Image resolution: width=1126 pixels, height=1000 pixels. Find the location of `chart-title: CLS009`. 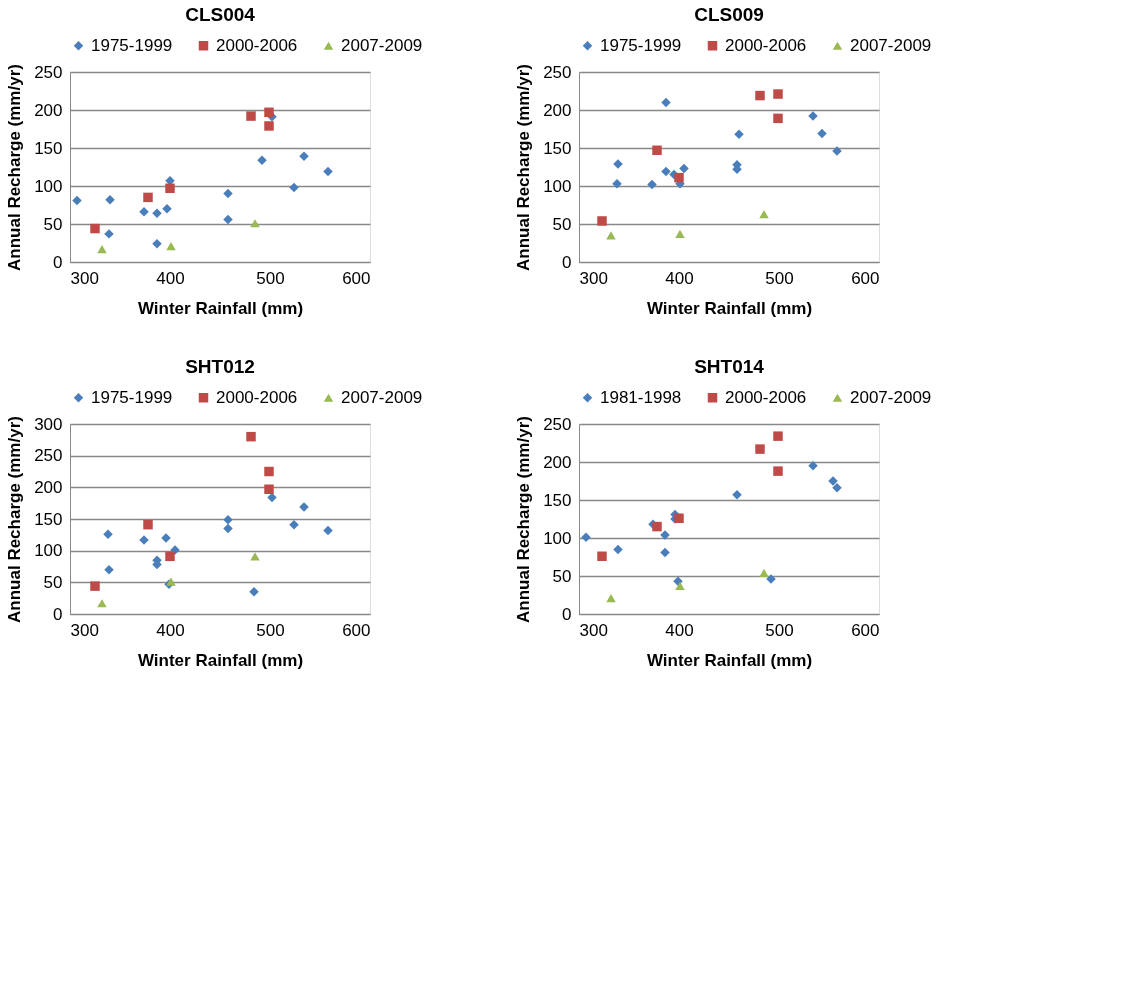

chart-title: CLS009 is located at coordinates (729, 14).